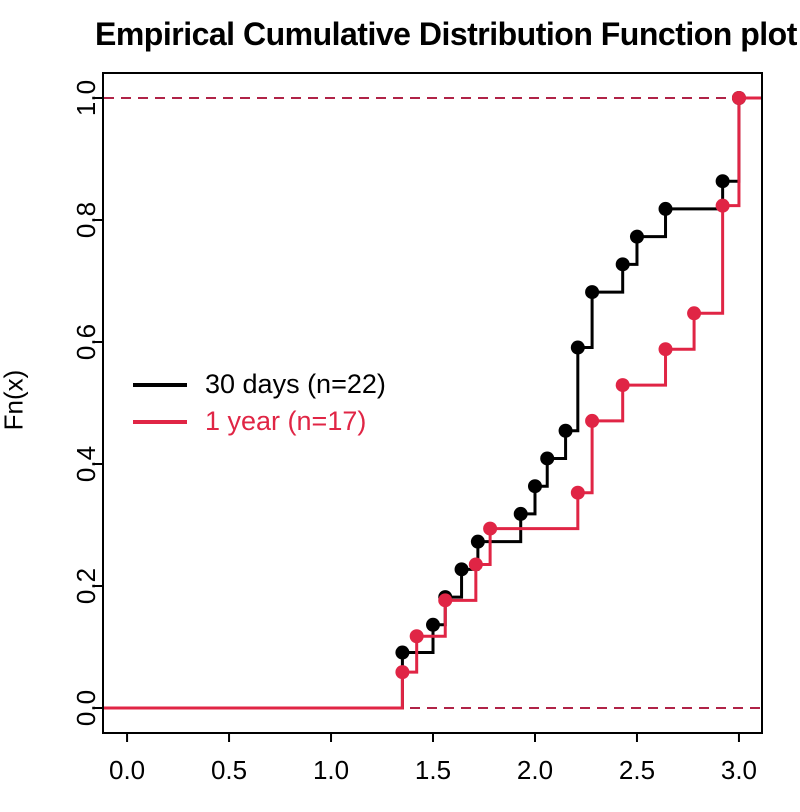 Image resolution: width=800 pixels, height=812 pixels. I want to click on legend: 30 days (n=22) 1 year (n=17), so click(259, 403).